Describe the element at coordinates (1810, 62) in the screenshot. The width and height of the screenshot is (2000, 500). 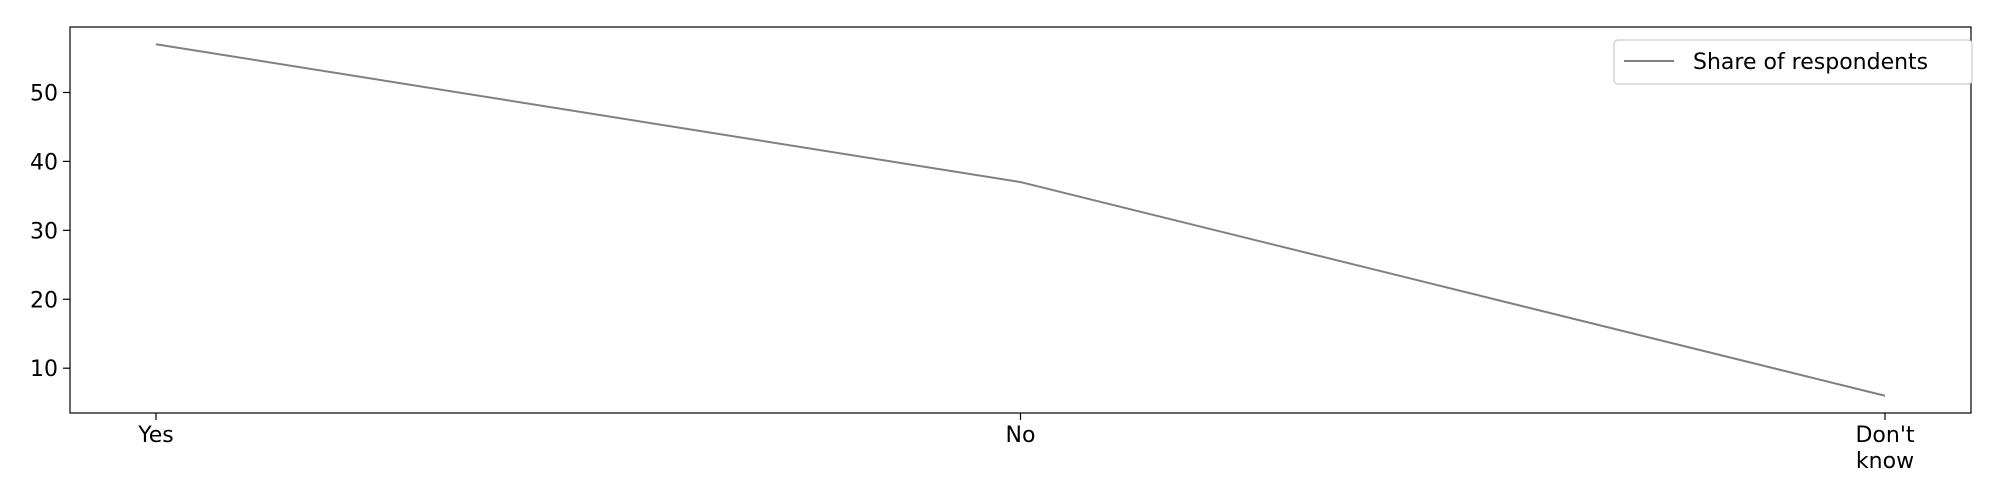
I see `legend-label: Share of respondents` at that location.